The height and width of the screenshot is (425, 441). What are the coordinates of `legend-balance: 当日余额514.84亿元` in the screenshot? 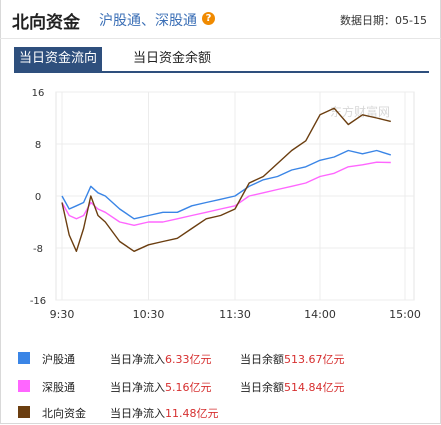 It's located at (292, 387).